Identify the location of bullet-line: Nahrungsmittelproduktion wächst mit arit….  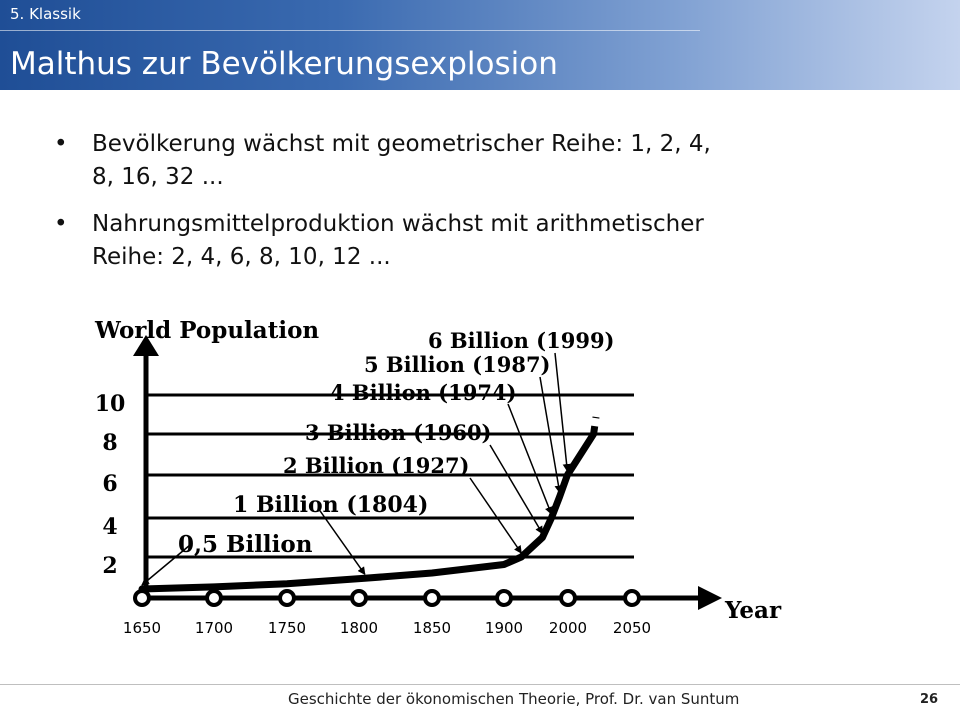
(398, 224).